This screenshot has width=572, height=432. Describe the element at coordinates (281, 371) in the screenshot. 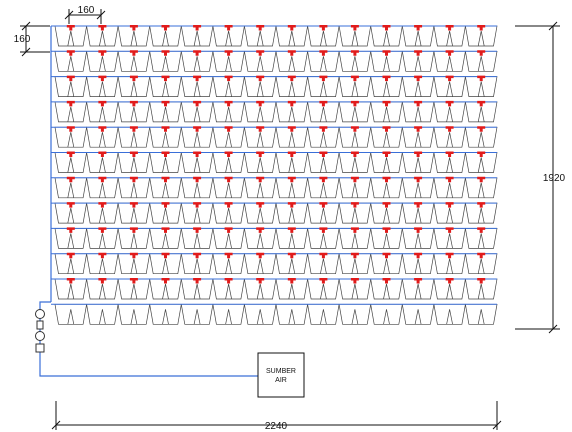

I see `water-source-label-line1: SUMBER` at that location.